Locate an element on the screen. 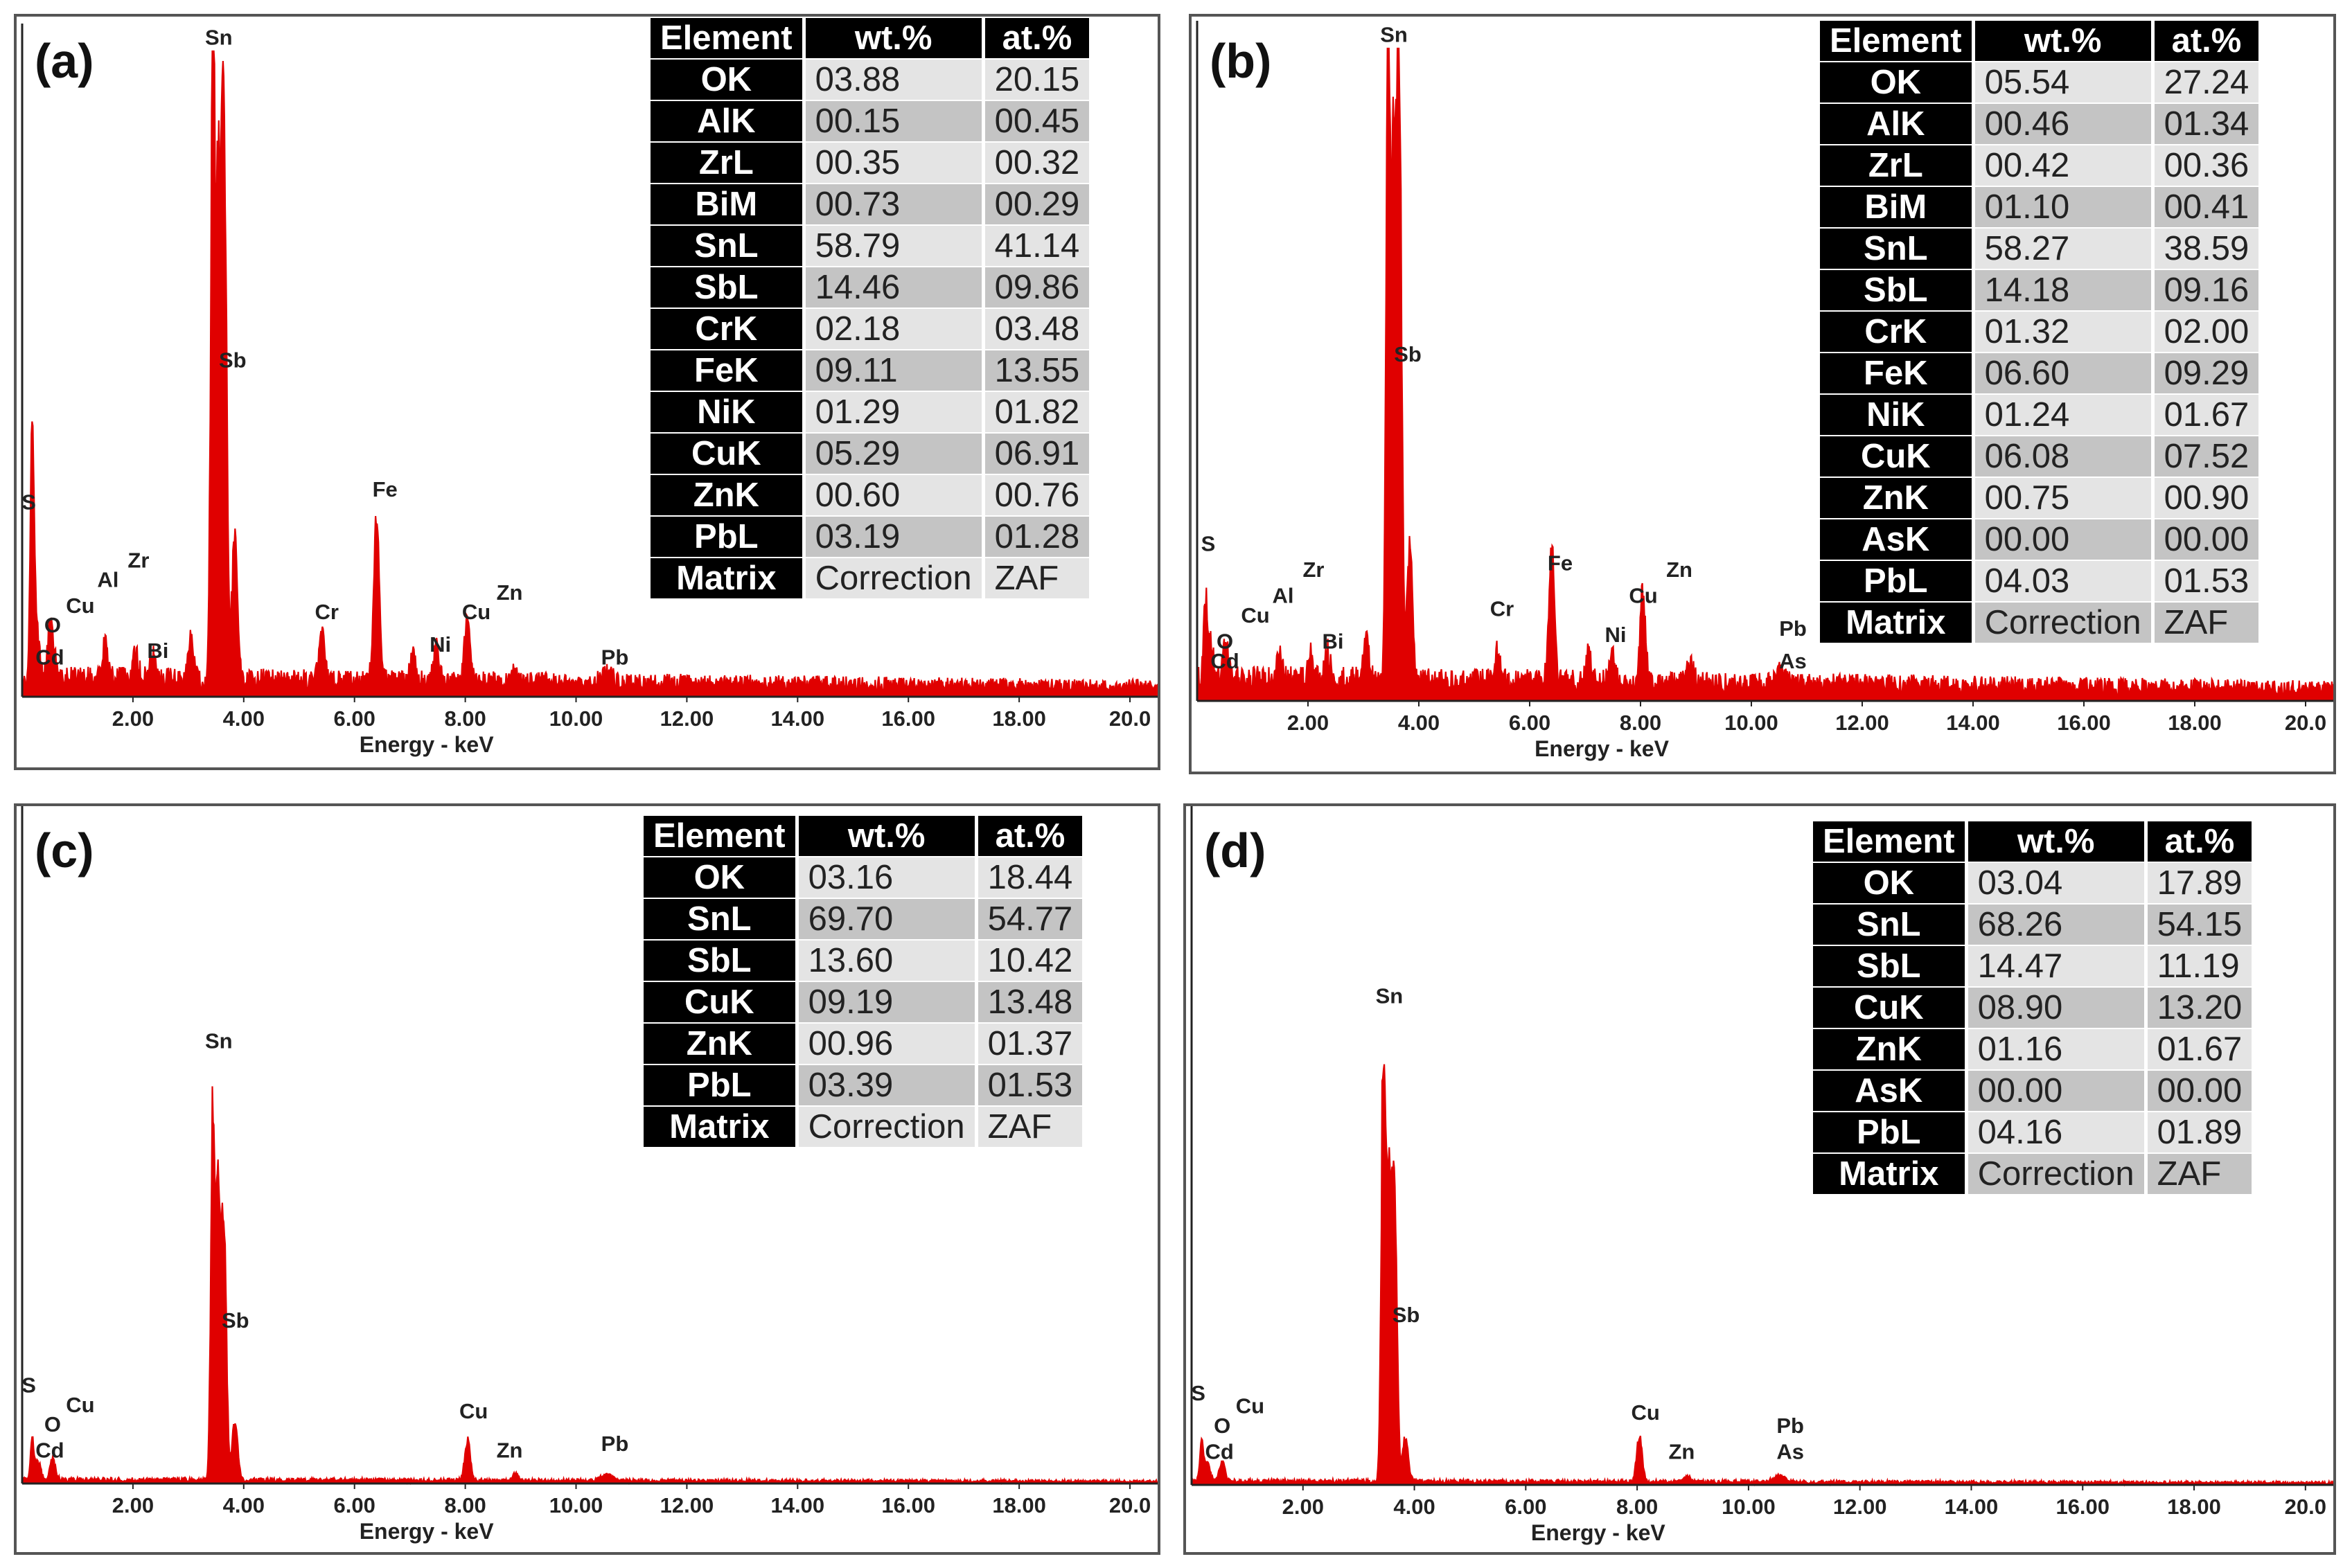 The width and height of the screenshot is (2343, 1568). wt-cell: 00.35 is located at coordinates (893, 163).